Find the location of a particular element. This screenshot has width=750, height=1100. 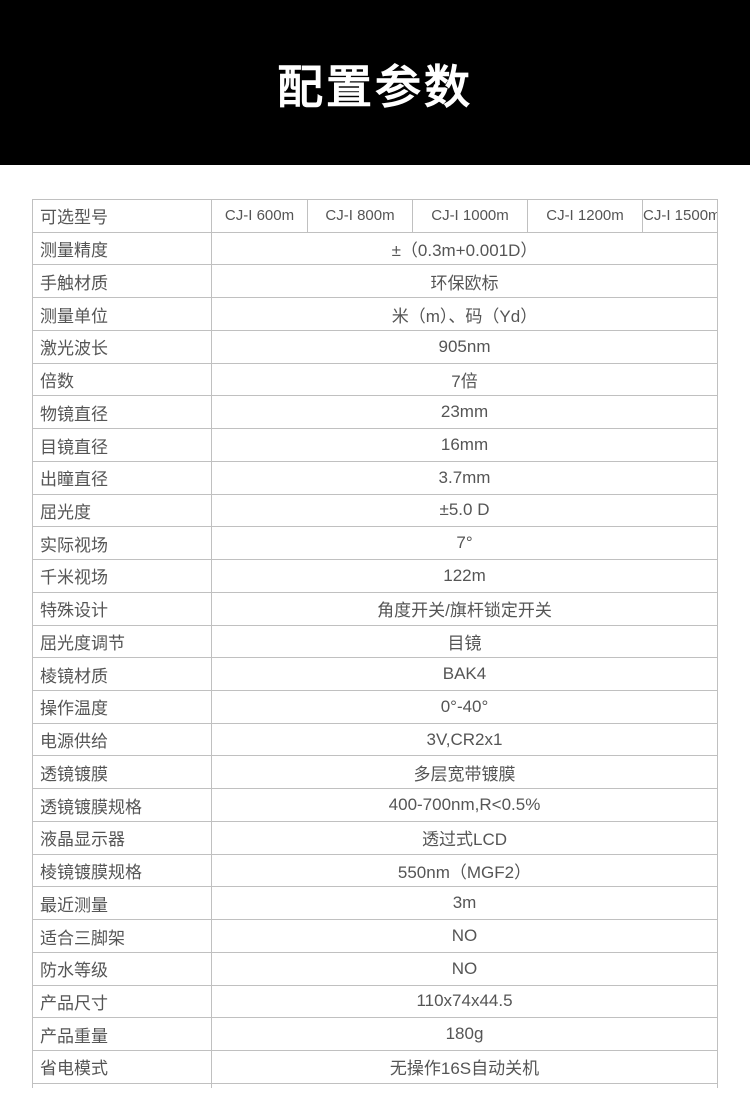

row-value: 16mm is located at coordinates (464, 445).